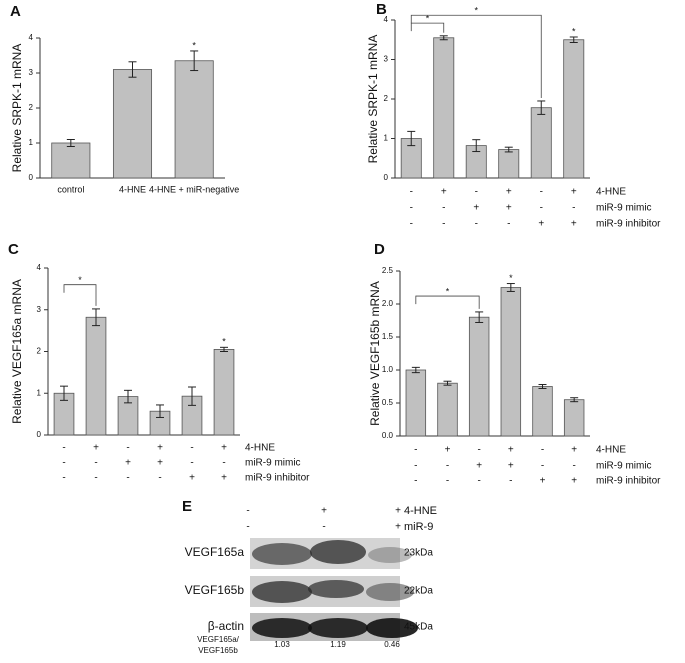 Image resolution: width=685 pixels, height=663 pixels. What do you see at coordinates (392, 644) in the screenshot?
I see `ratio-value: 0.46` at bounding box center [392, 644].